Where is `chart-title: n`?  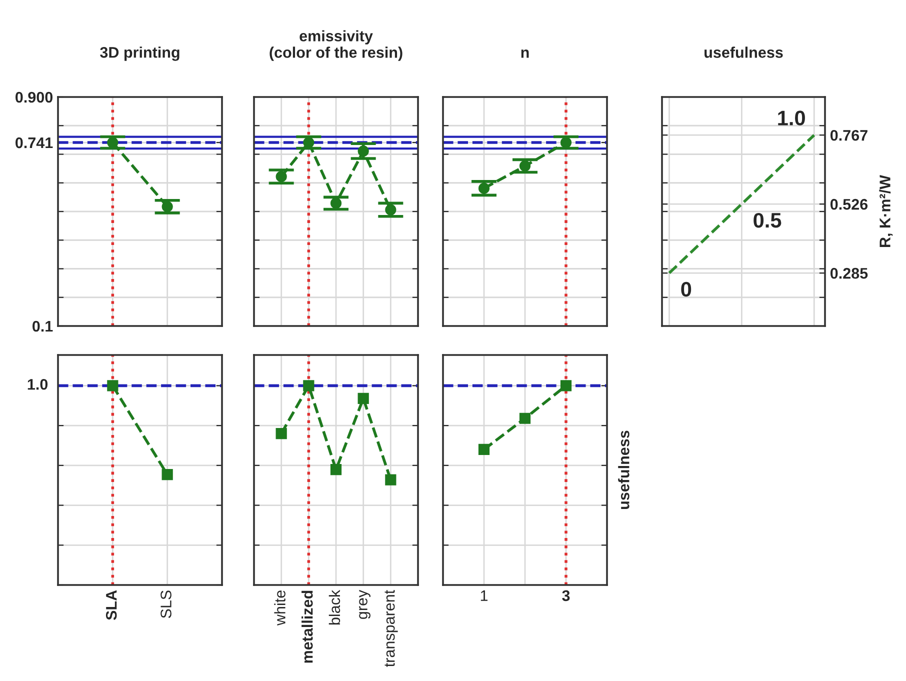
chart-title: n is located at coordinates (525, 53).